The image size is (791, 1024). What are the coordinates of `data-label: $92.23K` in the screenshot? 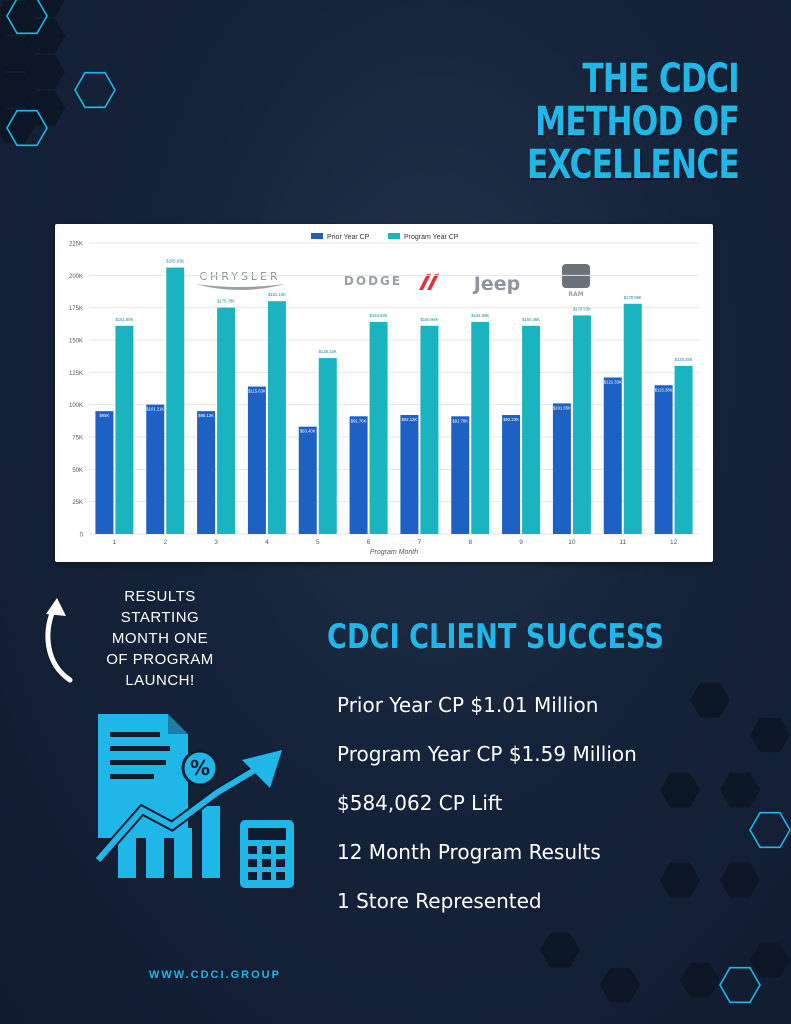 It's located at (511, 419).